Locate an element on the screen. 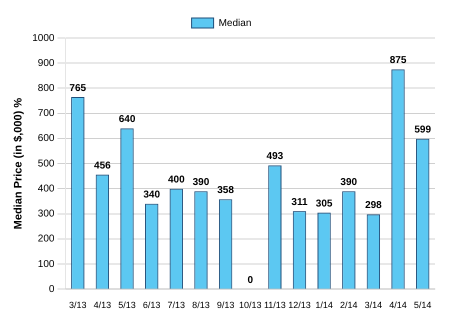 This screenshot has height=322, width=453. data-label: 400 is located at coordinates (177, 180).